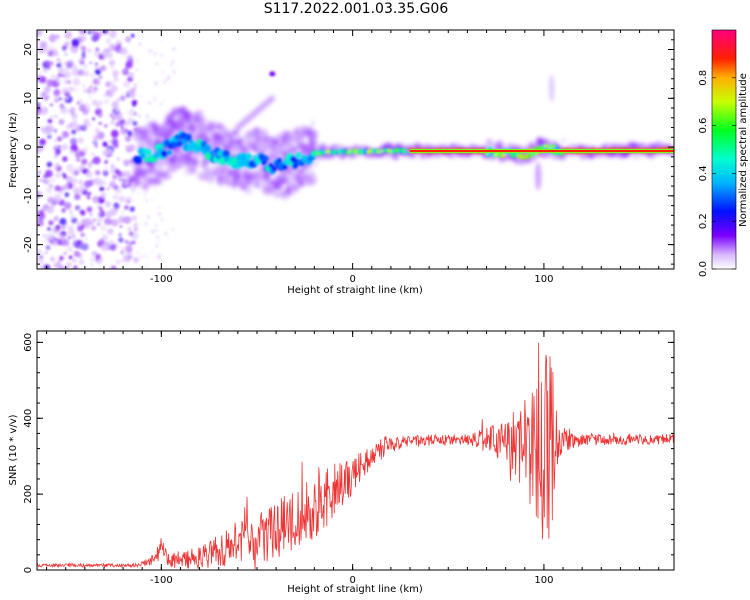  What do you see at coordinates (28, 196) in the screenshot?
I see `y-tick-label: -10` at bounding box center [28, 196].